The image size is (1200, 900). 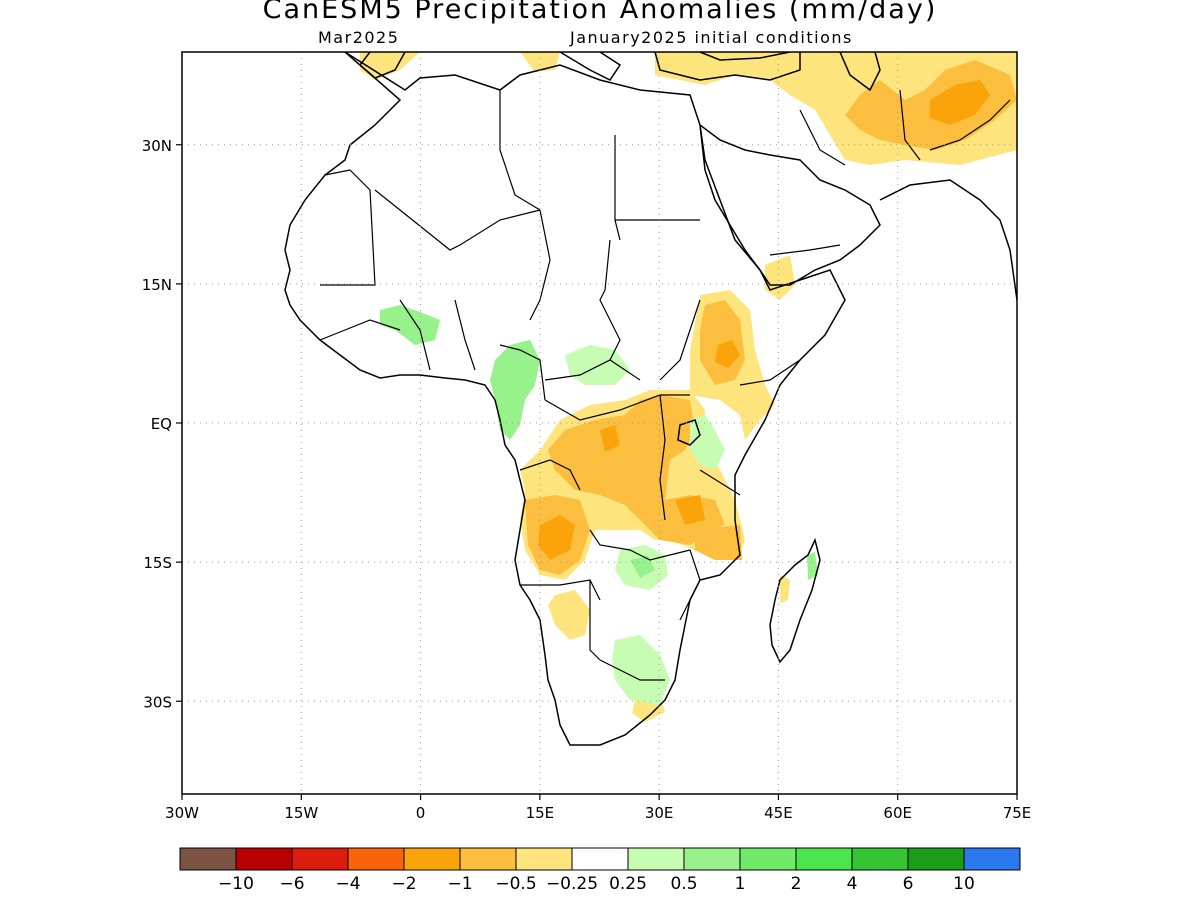 I want to click on arabian-peninsula-coastline, so click(x=790, y=204).